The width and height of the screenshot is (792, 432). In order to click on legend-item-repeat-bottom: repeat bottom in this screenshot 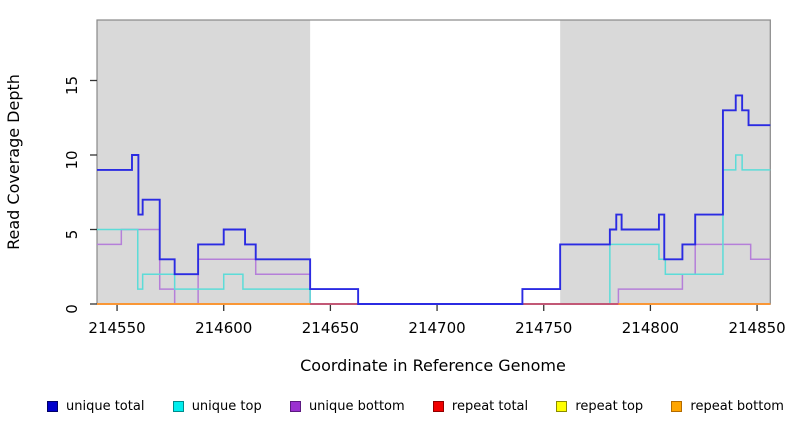, I will do `click(727, 406)`.